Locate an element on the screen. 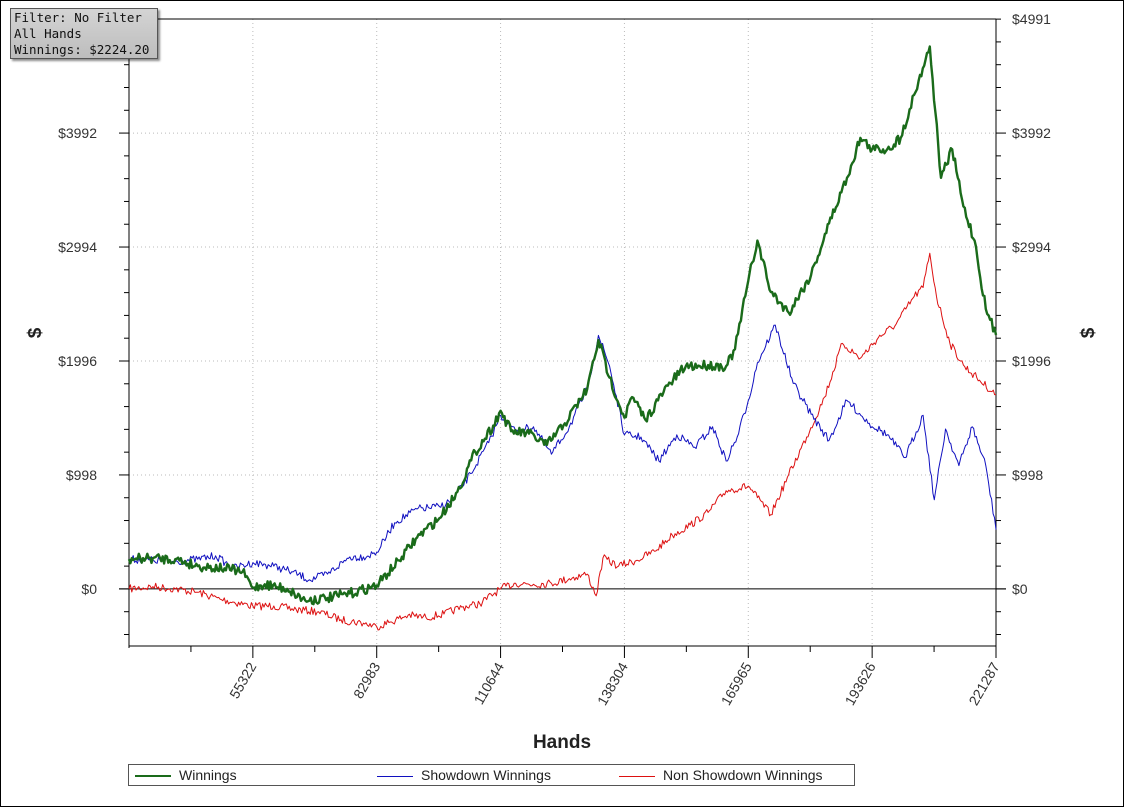  x-tick-label: 138304 is located at coordinates (612, 683).